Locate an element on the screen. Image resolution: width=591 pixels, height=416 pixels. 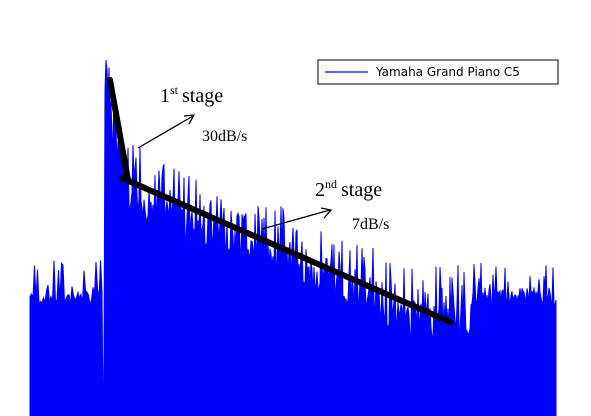
stage2-rate-label: 7dB/s is located at coordinates (370, 224).